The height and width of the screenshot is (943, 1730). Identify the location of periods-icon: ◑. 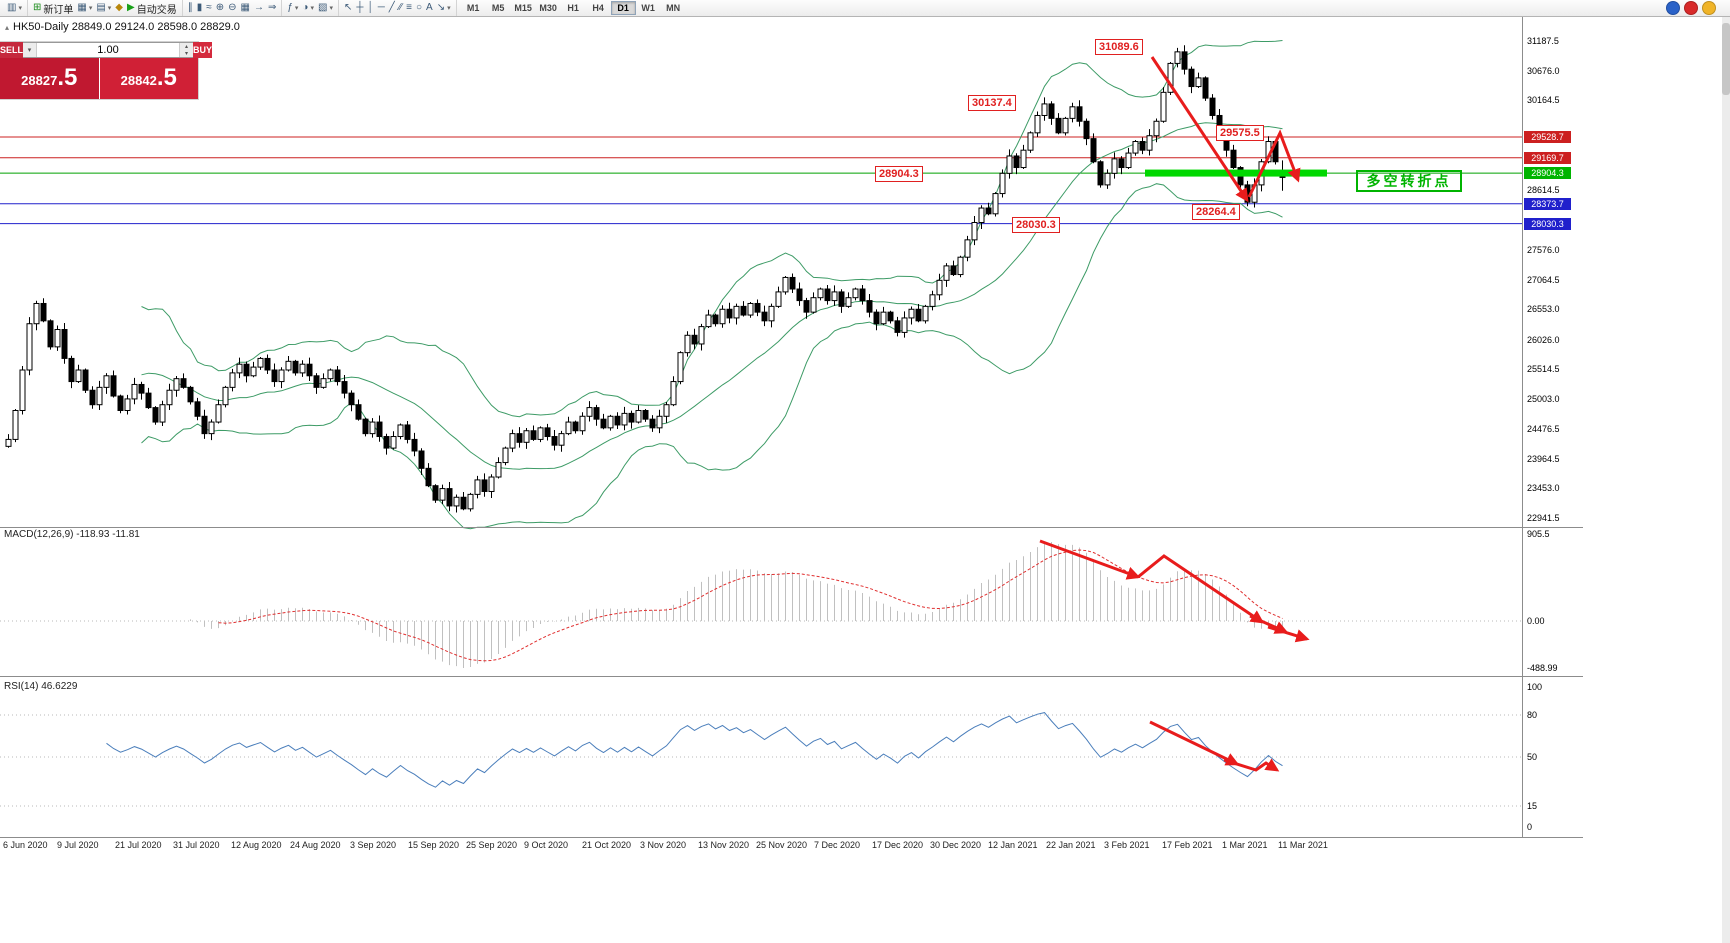
(305, 7).